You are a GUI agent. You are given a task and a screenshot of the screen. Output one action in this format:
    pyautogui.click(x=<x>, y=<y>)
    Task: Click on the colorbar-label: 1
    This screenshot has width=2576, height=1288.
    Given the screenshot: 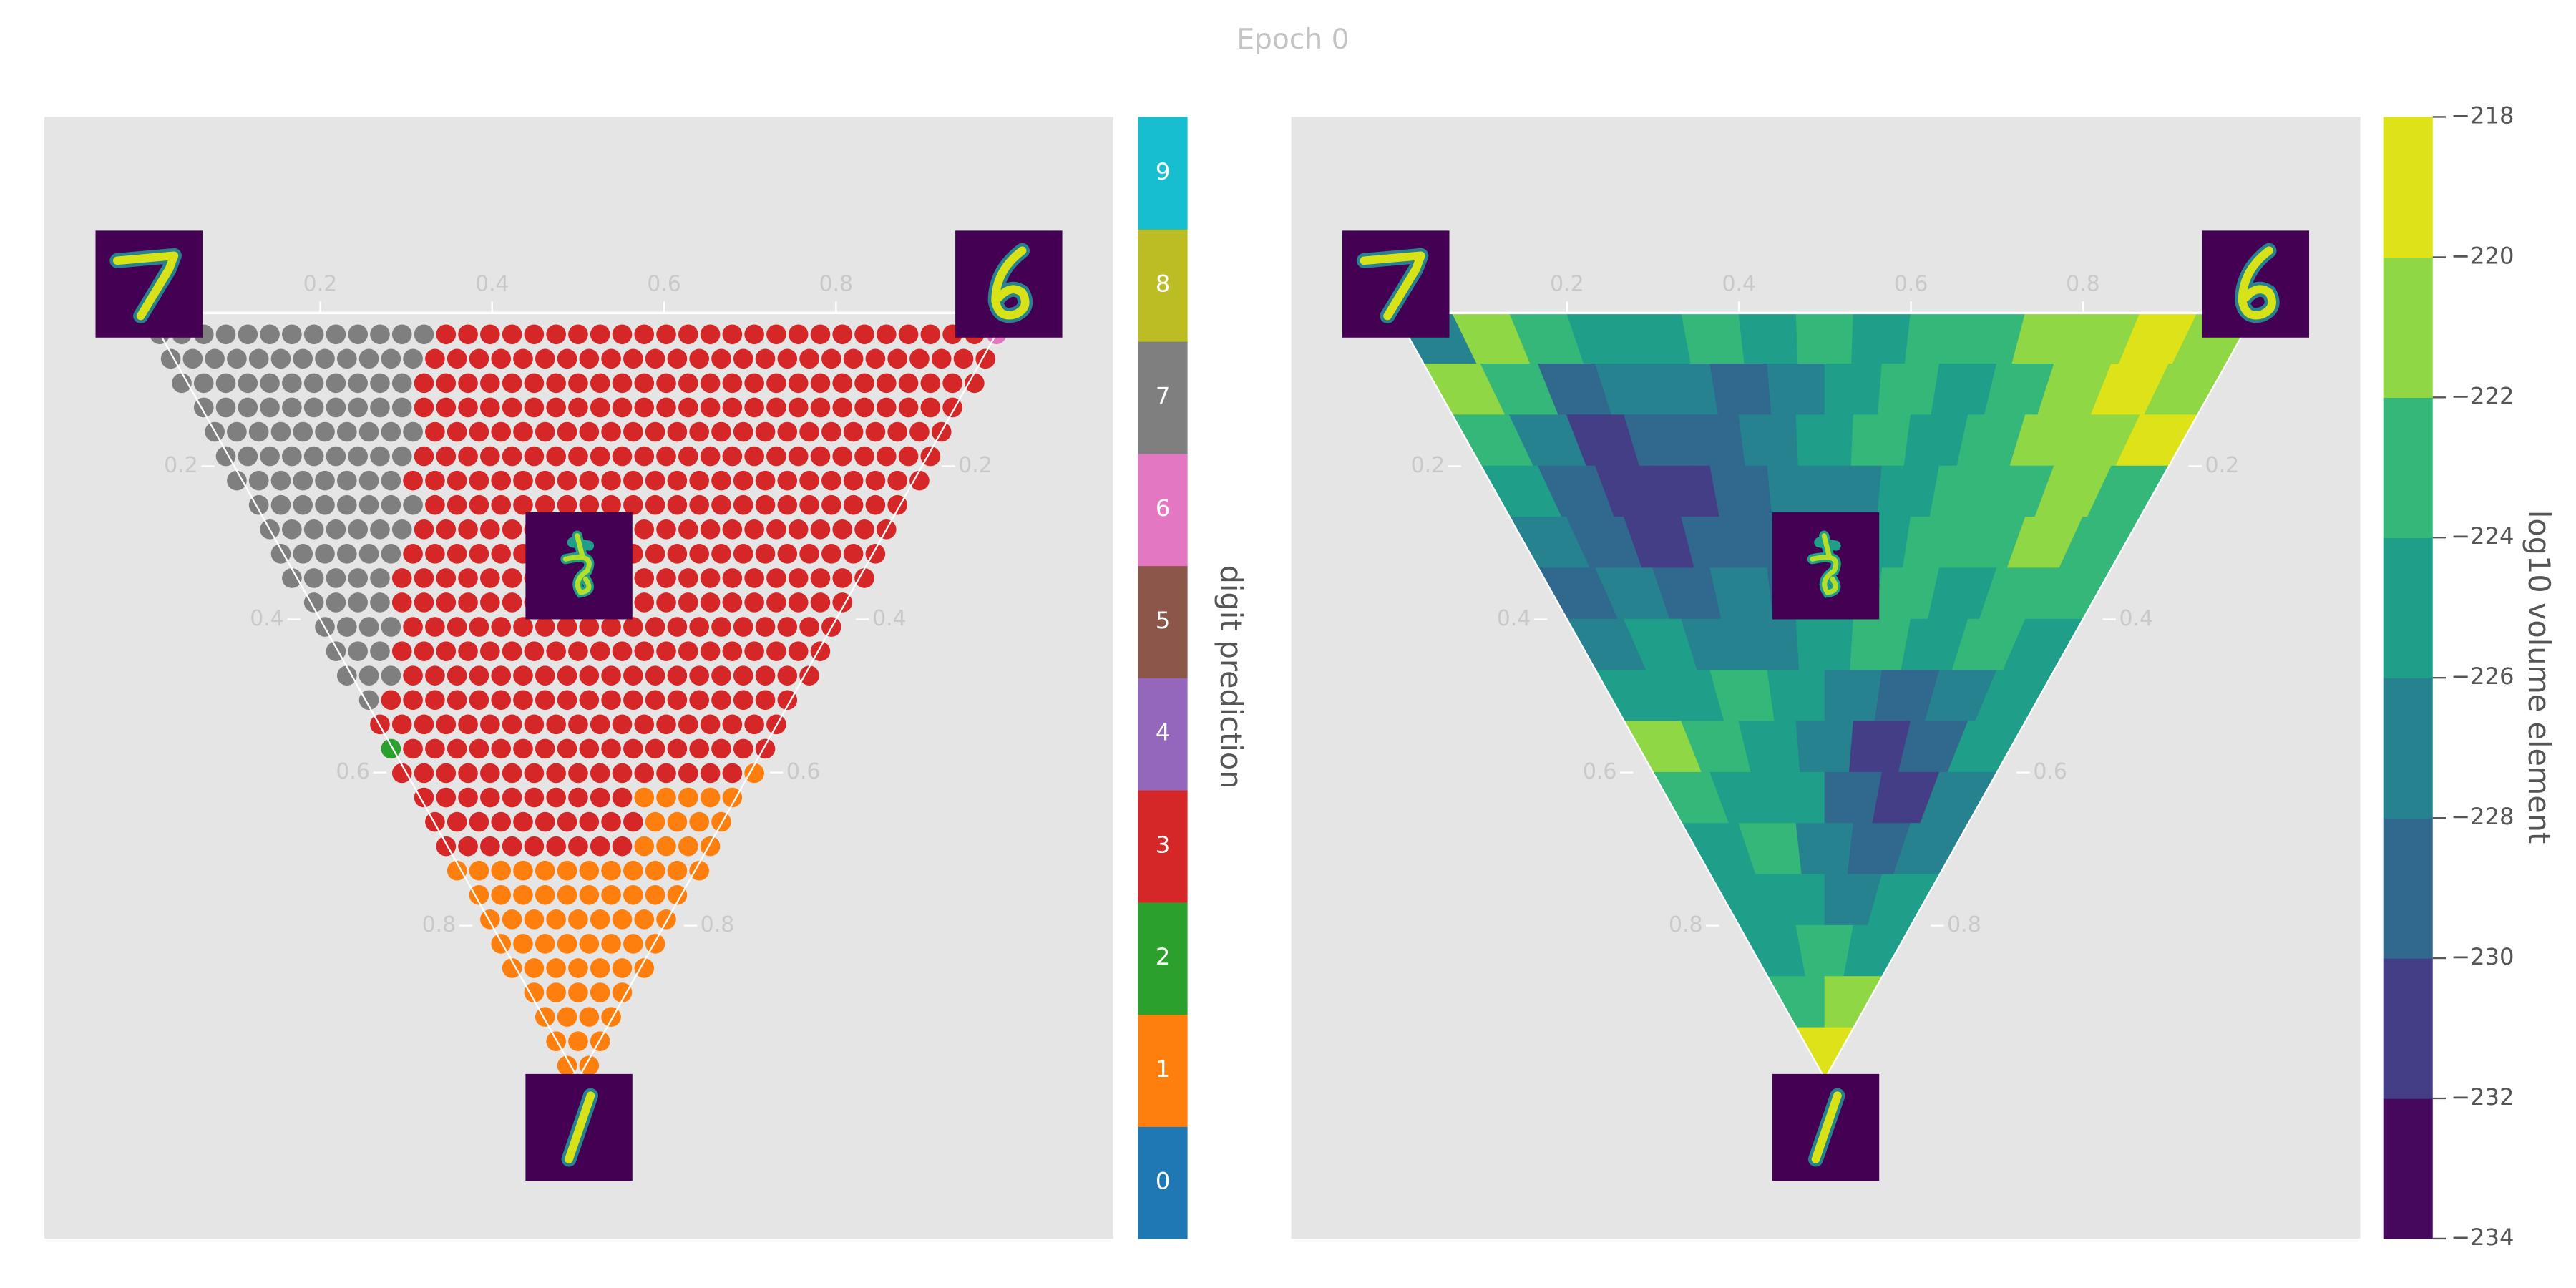 What is the action you would take?
    pyautogui.click(x=1163, y=1069)
    